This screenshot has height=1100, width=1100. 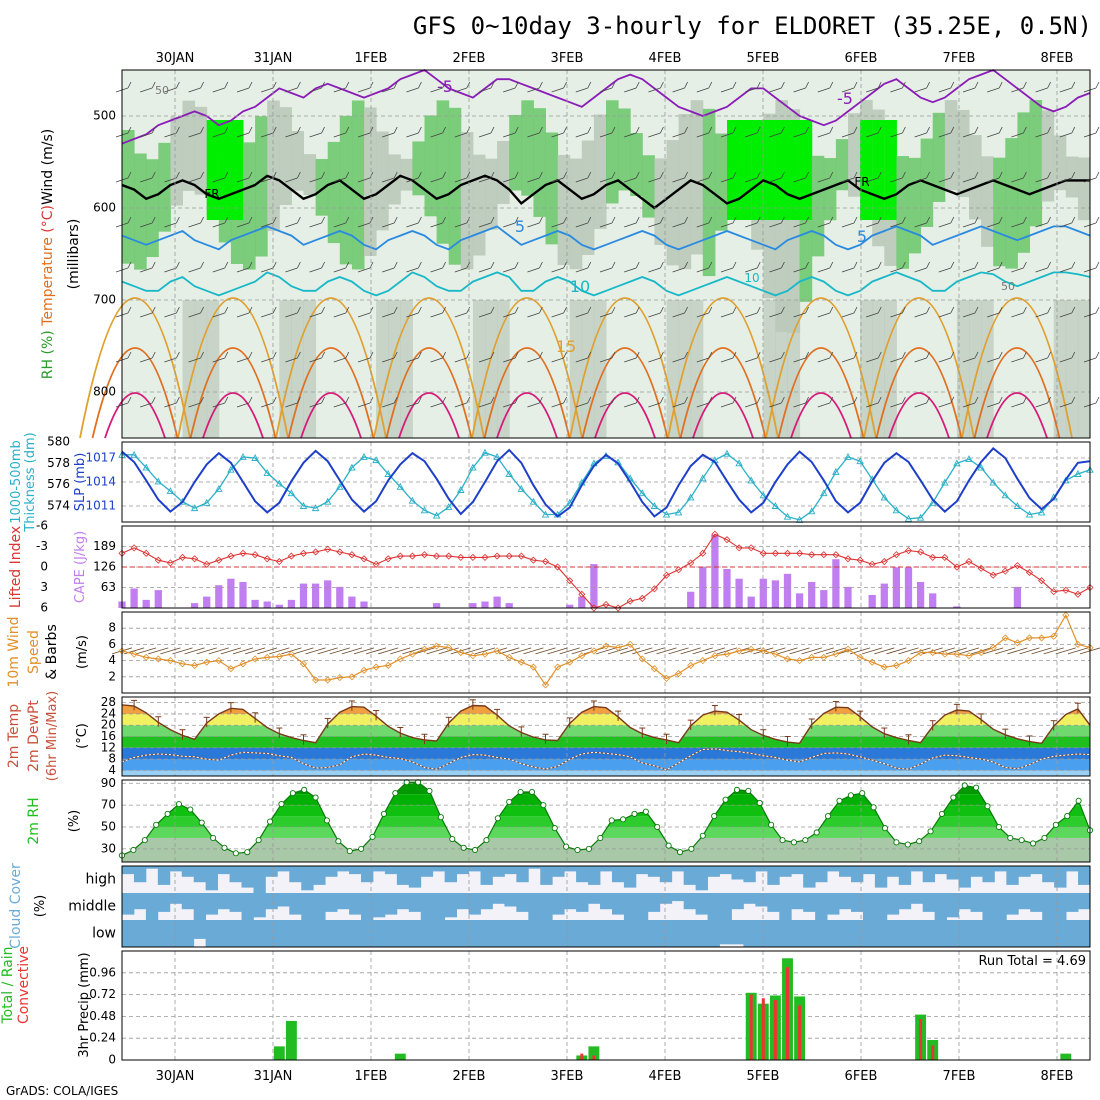 What do you see at coordinates (233, 393) in the screenshot?
I see `warm-contour` at bounding box center [233, 393].